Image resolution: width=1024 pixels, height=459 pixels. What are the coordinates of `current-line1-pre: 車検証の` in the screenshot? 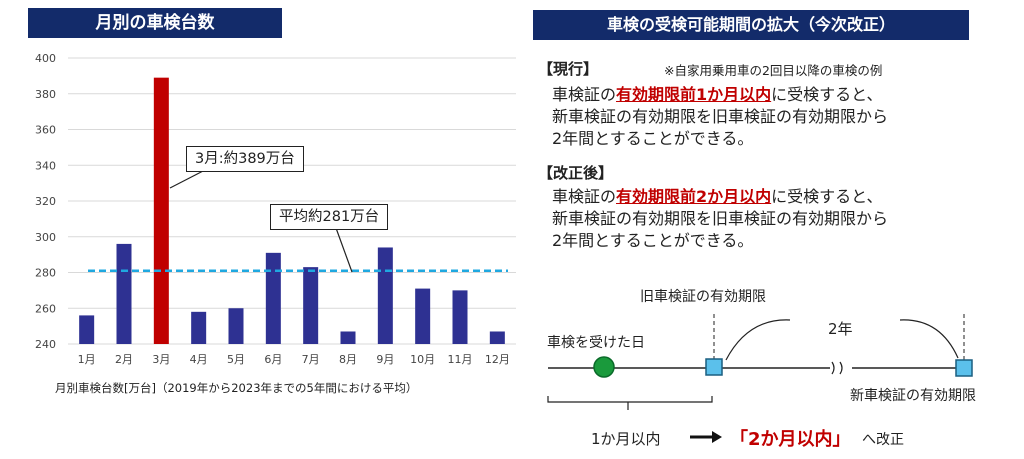 It's located at (584, 94).